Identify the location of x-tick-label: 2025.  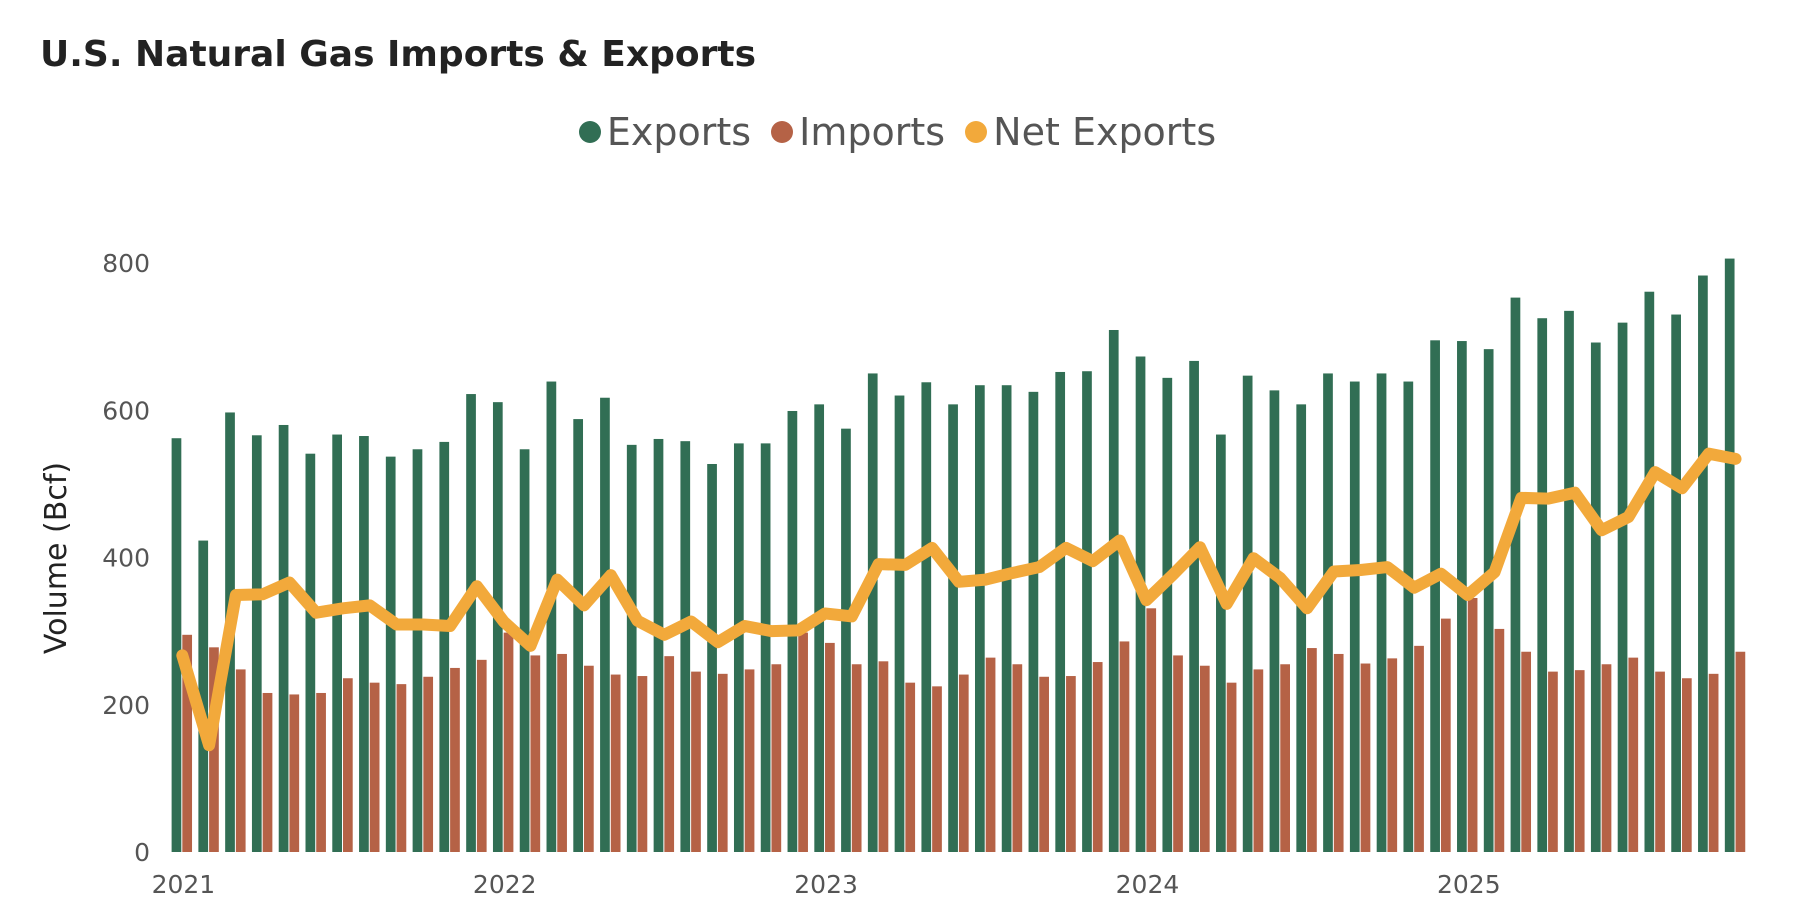
(1469, 884).